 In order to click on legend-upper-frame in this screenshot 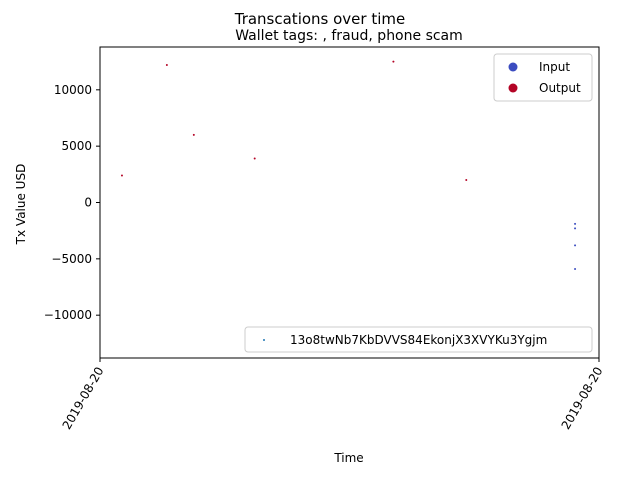, I will do `click(543, 77)`.